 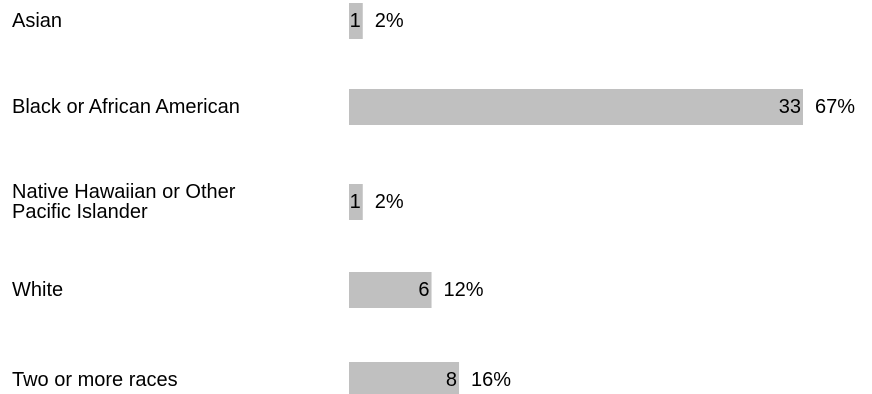 I want to click on category-label: Two or more races, so click(x=95, y=380).